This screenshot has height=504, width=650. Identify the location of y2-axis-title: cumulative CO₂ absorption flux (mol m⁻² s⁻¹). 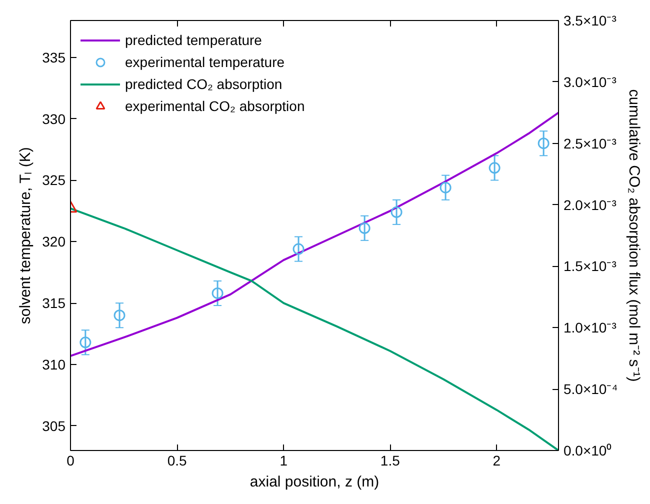
(634, 235).